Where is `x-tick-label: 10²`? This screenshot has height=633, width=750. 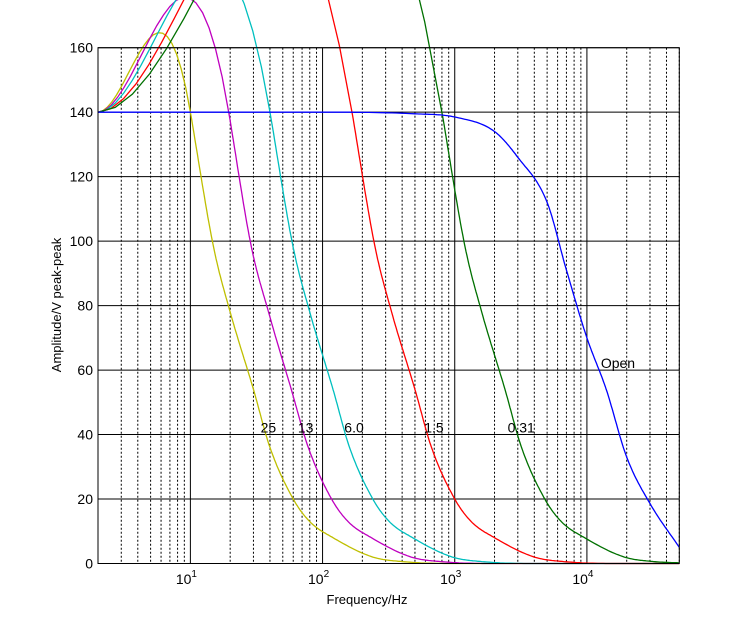
x-tick-label: 10² is located at coordinates (319, 578).